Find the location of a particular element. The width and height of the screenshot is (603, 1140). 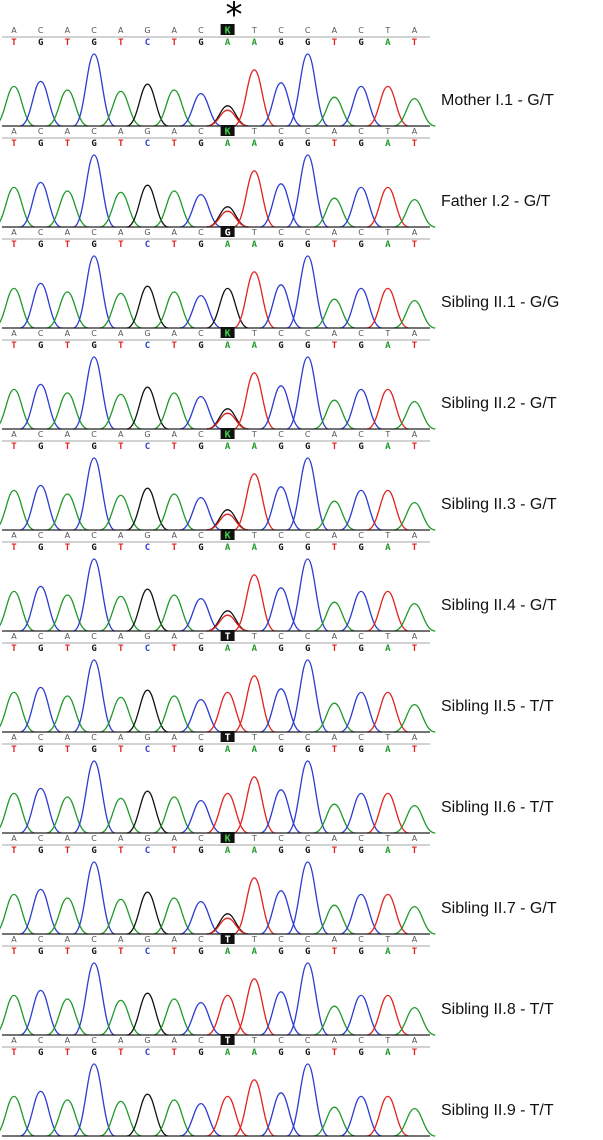

panel-label: Sibling II.6 - T/T is located at coordinates (497, 807).